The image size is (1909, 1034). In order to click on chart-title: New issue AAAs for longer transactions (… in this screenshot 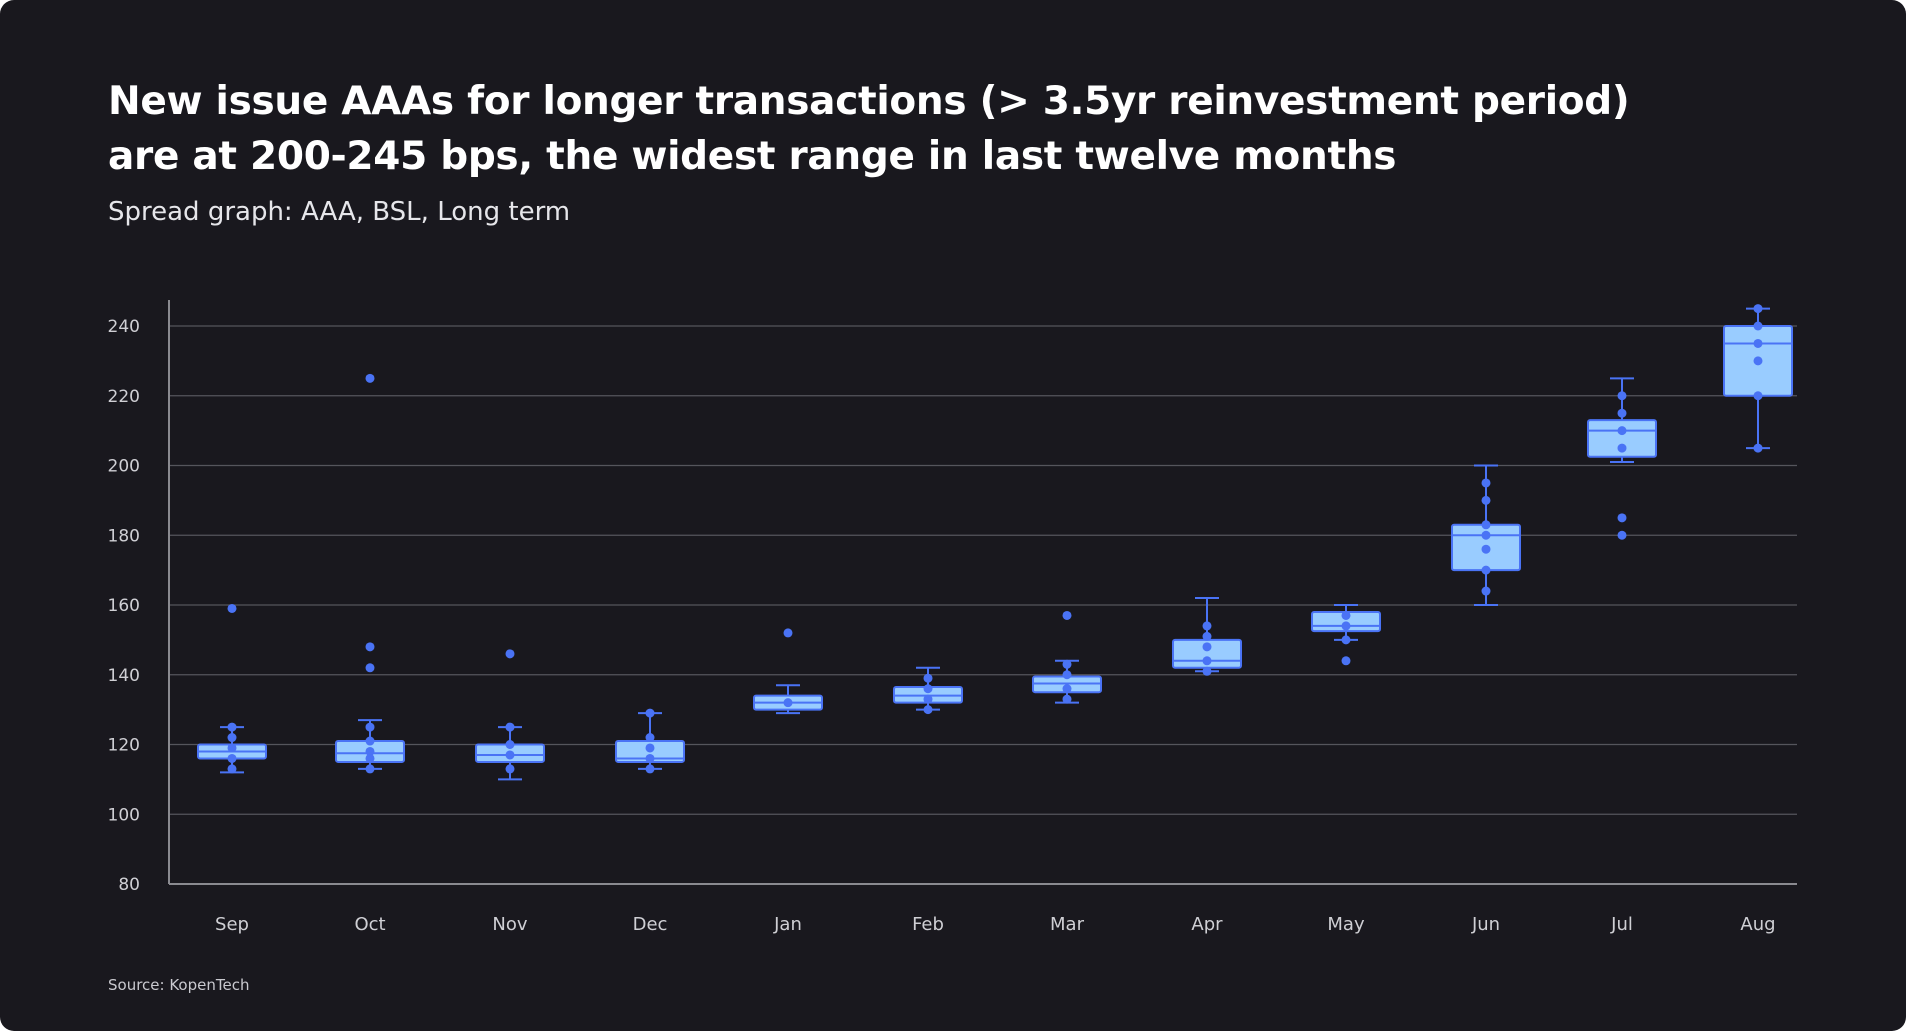, I will do `click(908, 129)`.